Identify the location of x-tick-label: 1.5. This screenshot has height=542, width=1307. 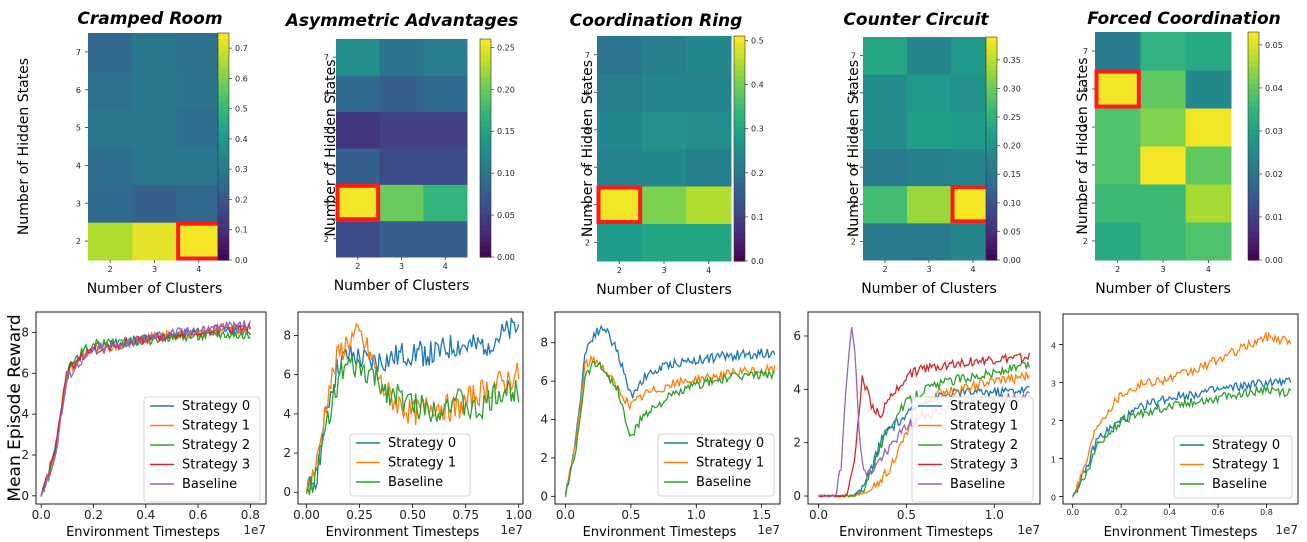
(761, 515).